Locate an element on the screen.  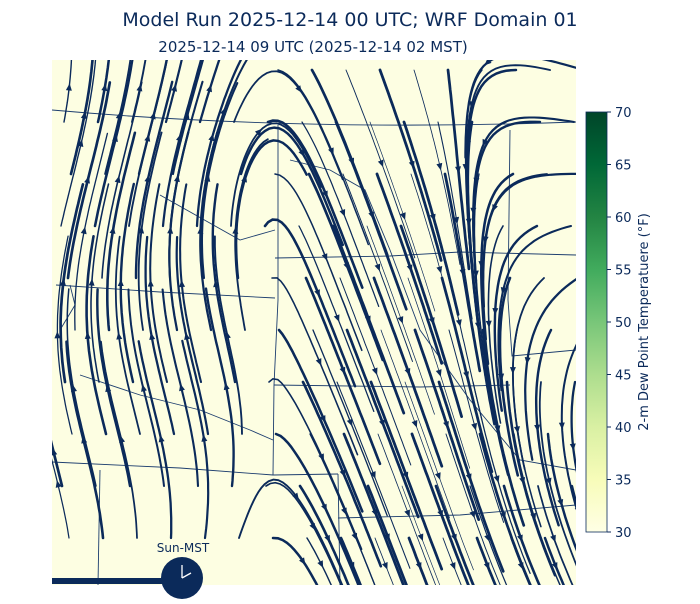
colorbar-tick-label: 30 is located at coordinates (623, 533).